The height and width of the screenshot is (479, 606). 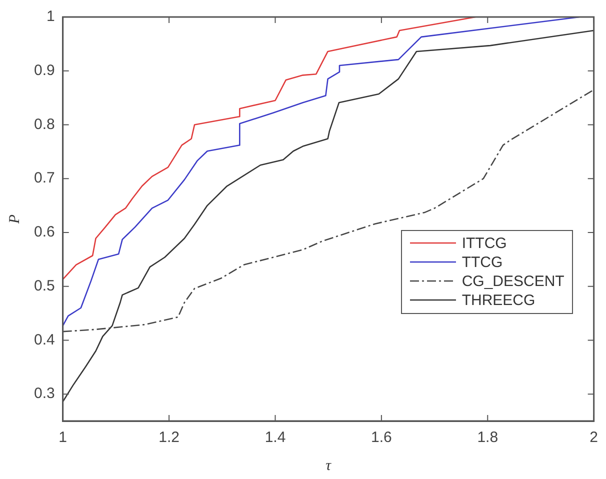 I want to click on legend-label: TTCG, so click(x=482, y=262).